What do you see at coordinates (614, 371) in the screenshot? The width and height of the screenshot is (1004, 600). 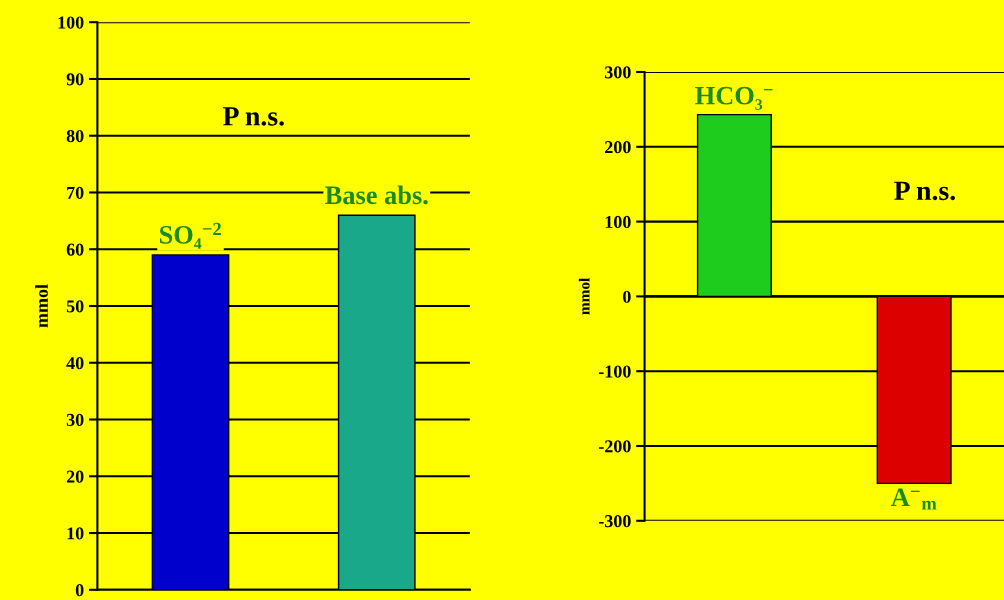 I see `y-tick-label: -100` at bounding box center [614, 371].